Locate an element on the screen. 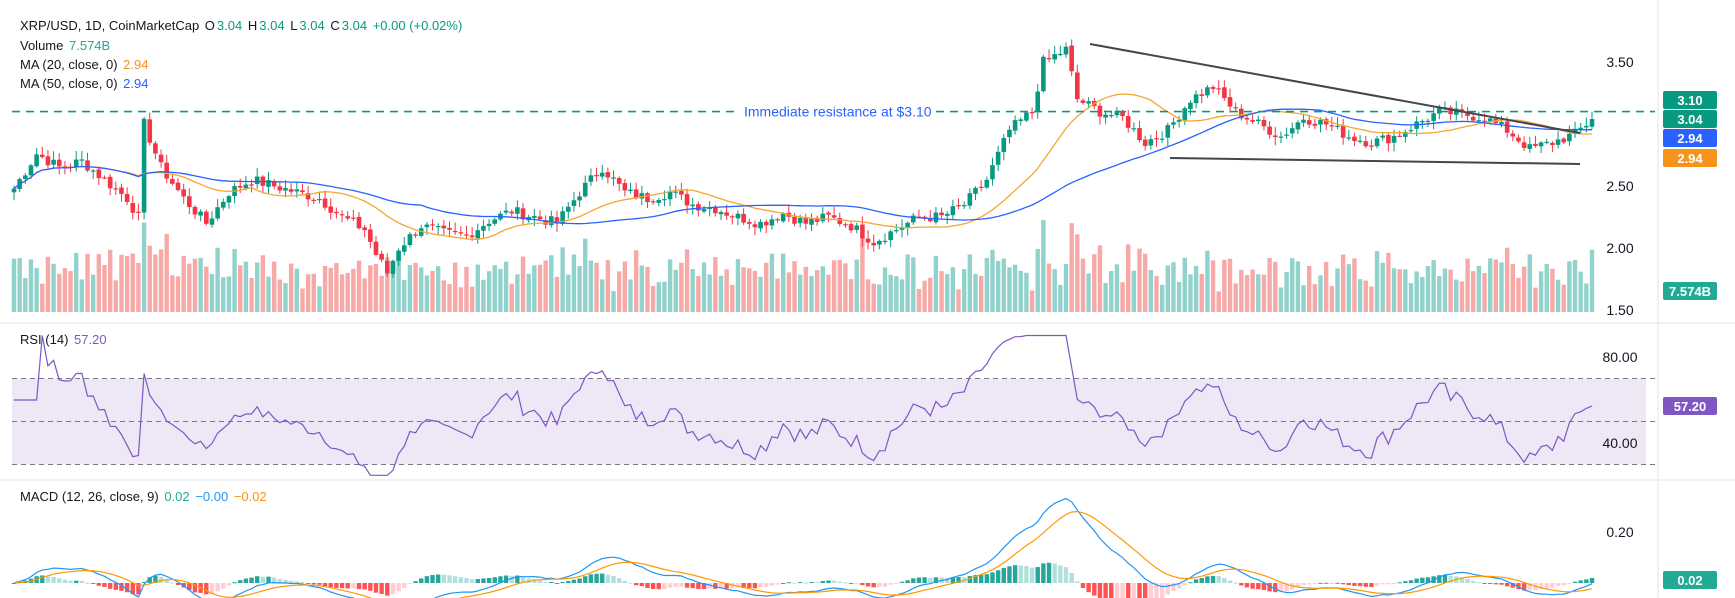 This screenshot has height=598, width=1735. ma50-badge: 2.94 is located at coordinates (1690, 138).